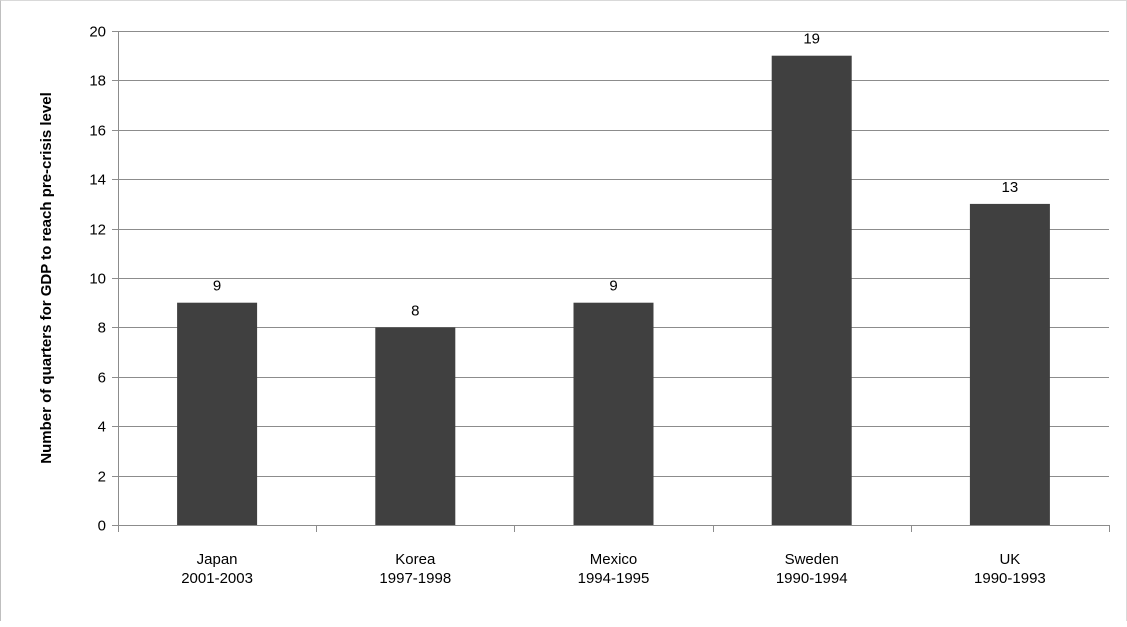 The image size is (1127, 627). What do you see at coordinates (1010, 578) in the screenshot?
I see `category-label: 1990-1993` at bounding box center [1010, 578].